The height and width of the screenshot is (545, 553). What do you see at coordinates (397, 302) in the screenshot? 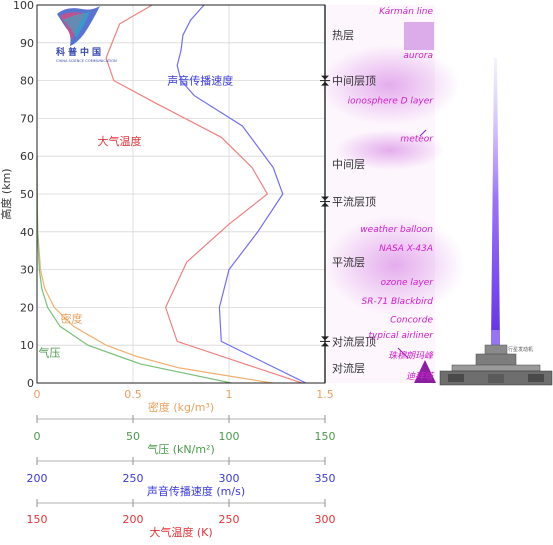
I see `altitude-marker-label: SR-71 Blackbird` at bounding box center [397, 302].